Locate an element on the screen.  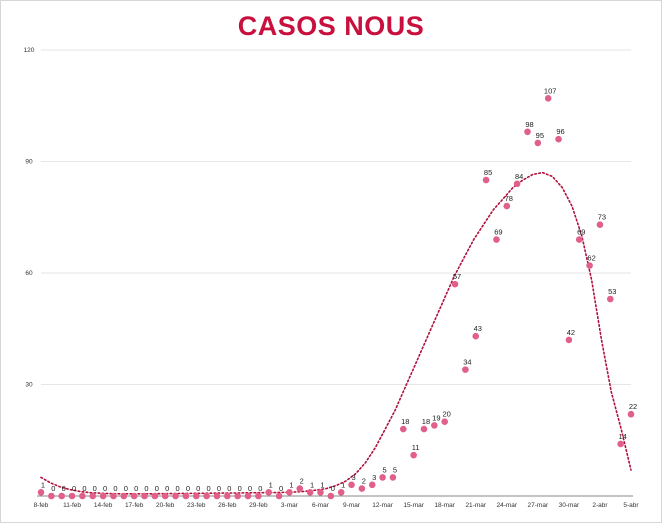
data-label: 18 is located at coordinates (426, 421).